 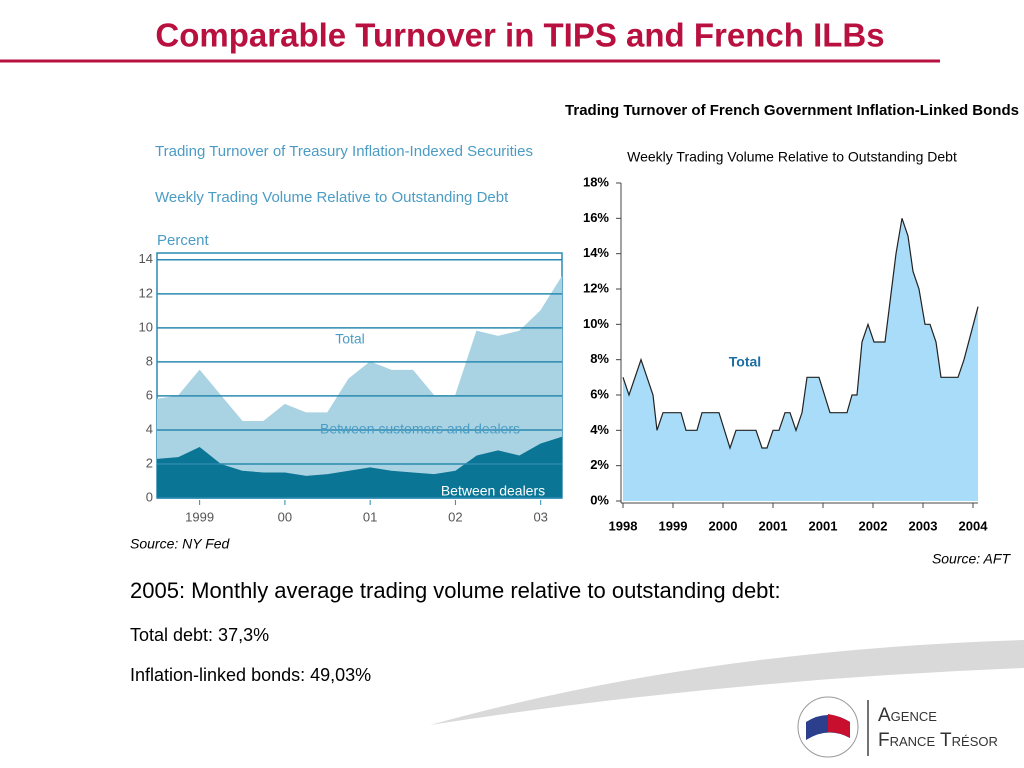 I want to click on x-tick-label: 03, so click(x=540, y=516).